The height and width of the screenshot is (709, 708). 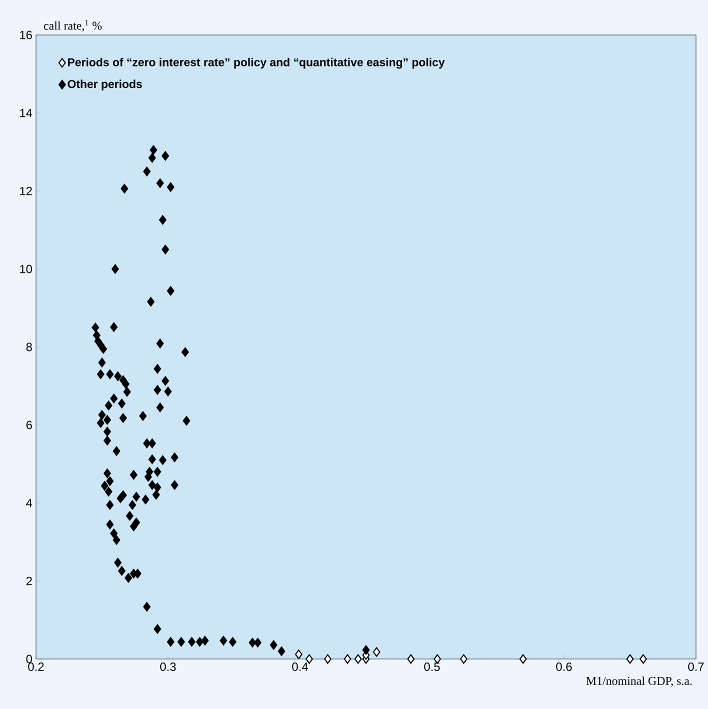 I want to click on y-tick-label: 12, so click(x=26, y=191).